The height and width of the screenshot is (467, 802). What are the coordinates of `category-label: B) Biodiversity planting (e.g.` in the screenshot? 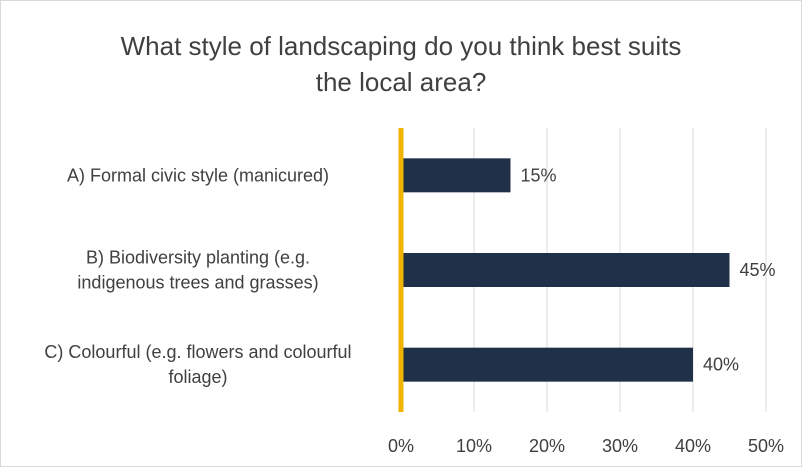 It's located at (198, 258).